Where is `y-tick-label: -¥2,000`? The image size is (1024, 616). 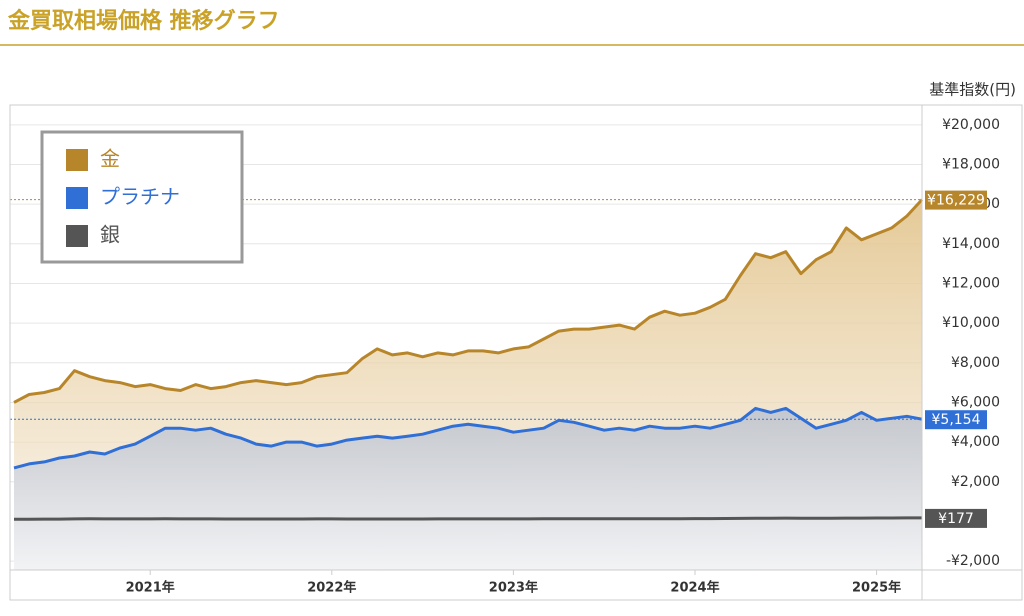 y-tick-label: -¥2,000 is located at coordinates (973, 561).